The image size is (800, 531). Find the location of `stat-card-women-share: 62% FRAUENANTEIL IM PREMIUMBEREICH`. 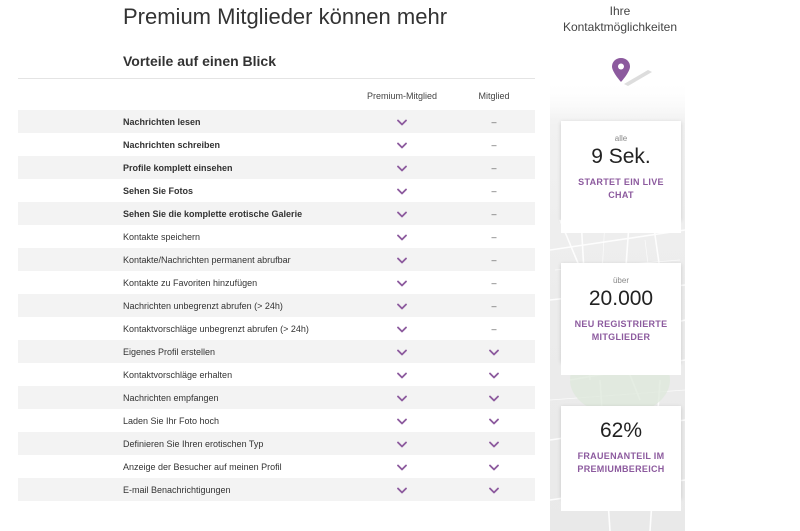

stat-card-women-share: 62% FRAUENANTEIL IM PREMIUMBEREICH is located at coordinates (621, 458).